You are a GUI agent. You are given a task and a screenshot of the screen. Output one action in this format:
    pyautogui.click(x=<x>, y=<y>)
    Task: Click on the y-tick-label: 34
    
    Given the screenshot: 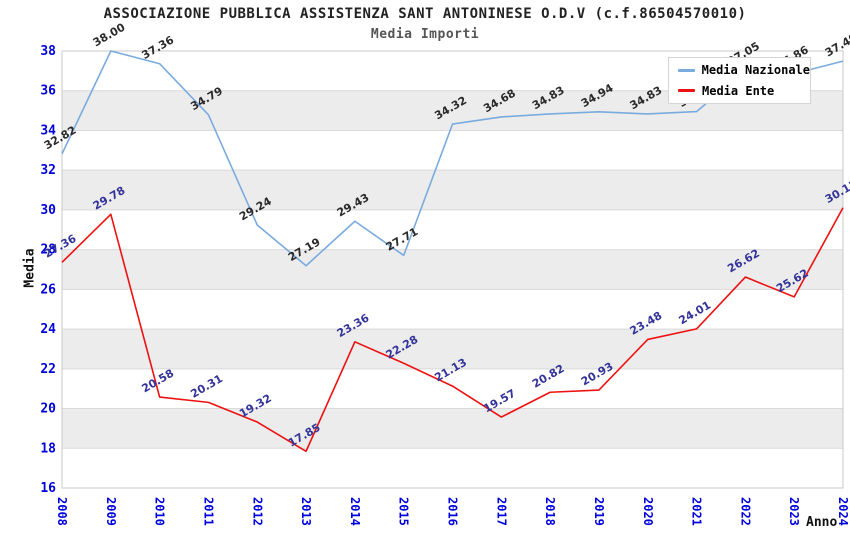 What is the action you would take?
    pyautogui.click(x=48, y=130)
    